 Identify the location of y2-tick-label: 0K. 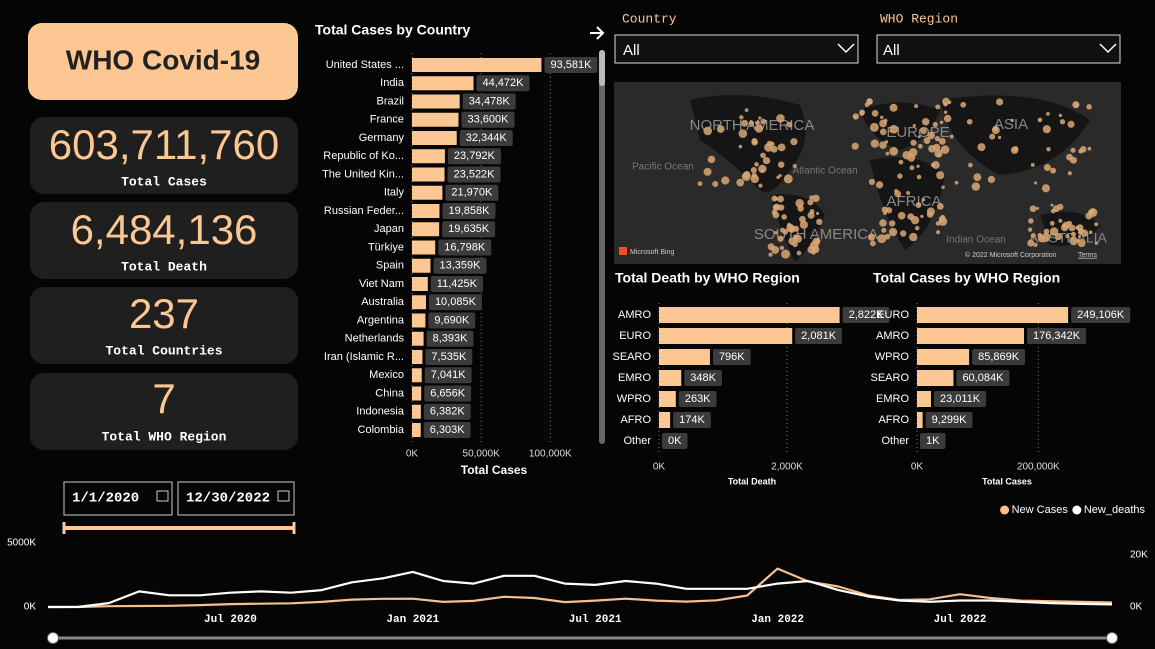
(1136, 607).